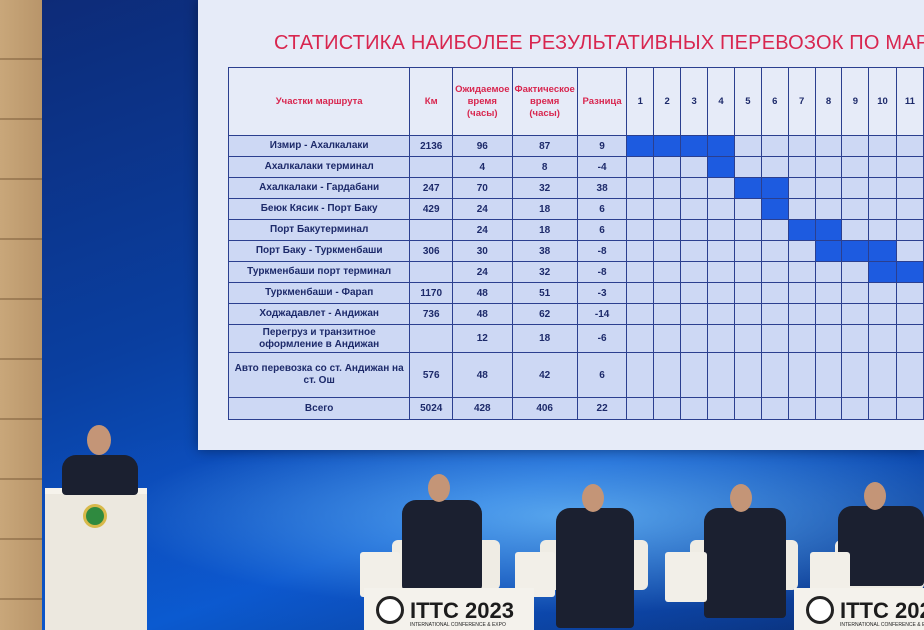  What do you see at coordinates (482, 146) in the screenshot?
I see `cell-expected: 96` at bounding box center [482, 146].